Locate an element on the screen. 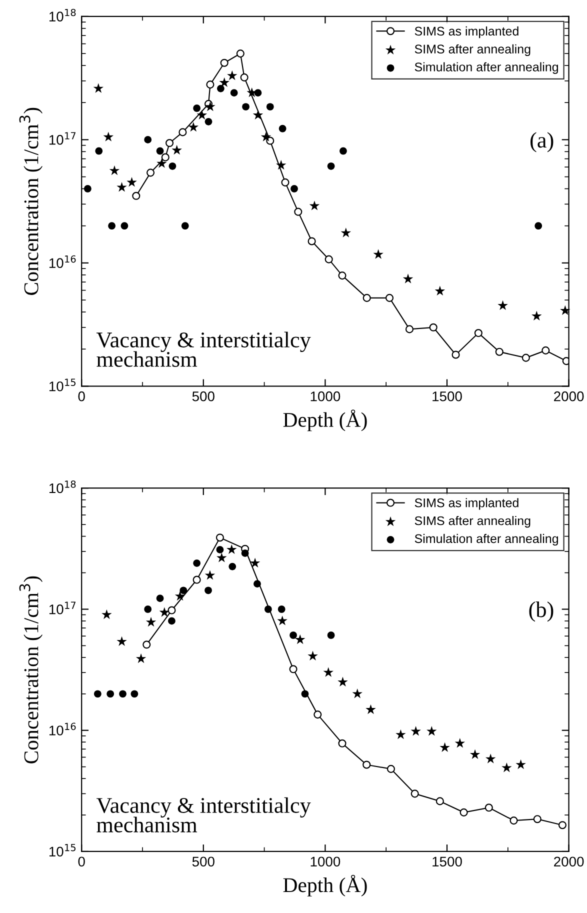  legend-label: Simulation after annealing is located at coordinates (486, 68).